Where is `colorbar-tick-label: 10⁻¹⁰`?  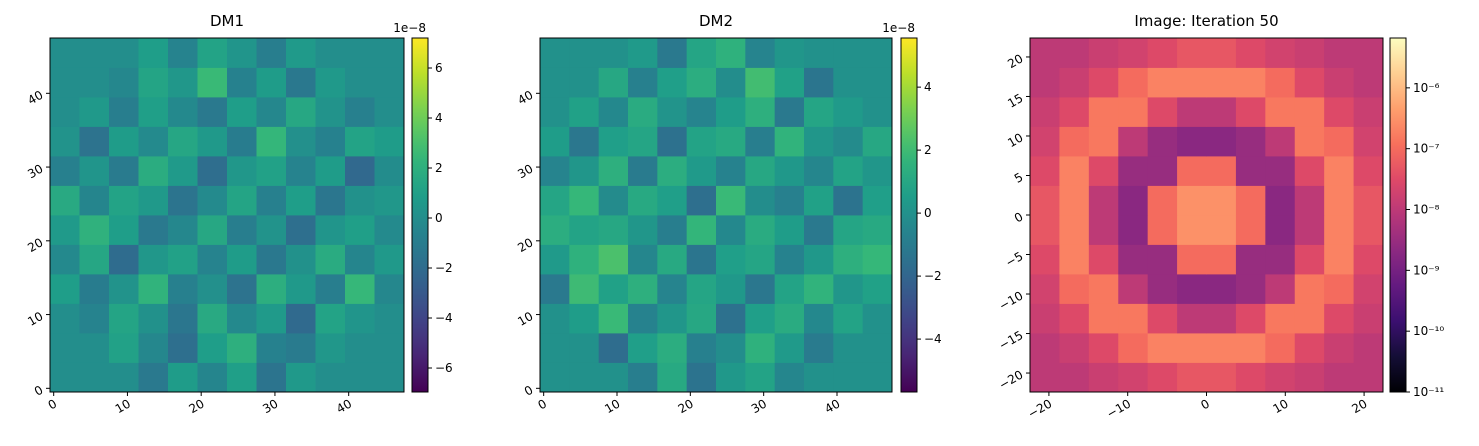 colorbar-tick-label: 10⁻¹⁰ is located at coordinates (1428, 331).